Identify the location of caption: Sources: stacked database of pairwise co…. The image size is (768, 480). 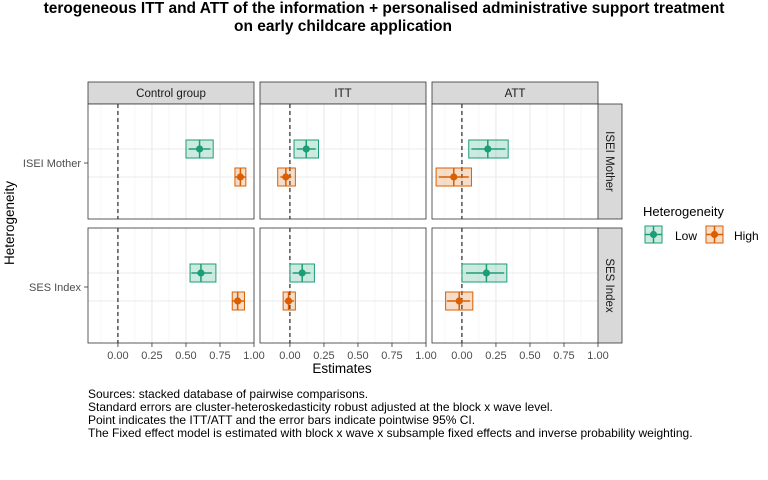
(390, 413).